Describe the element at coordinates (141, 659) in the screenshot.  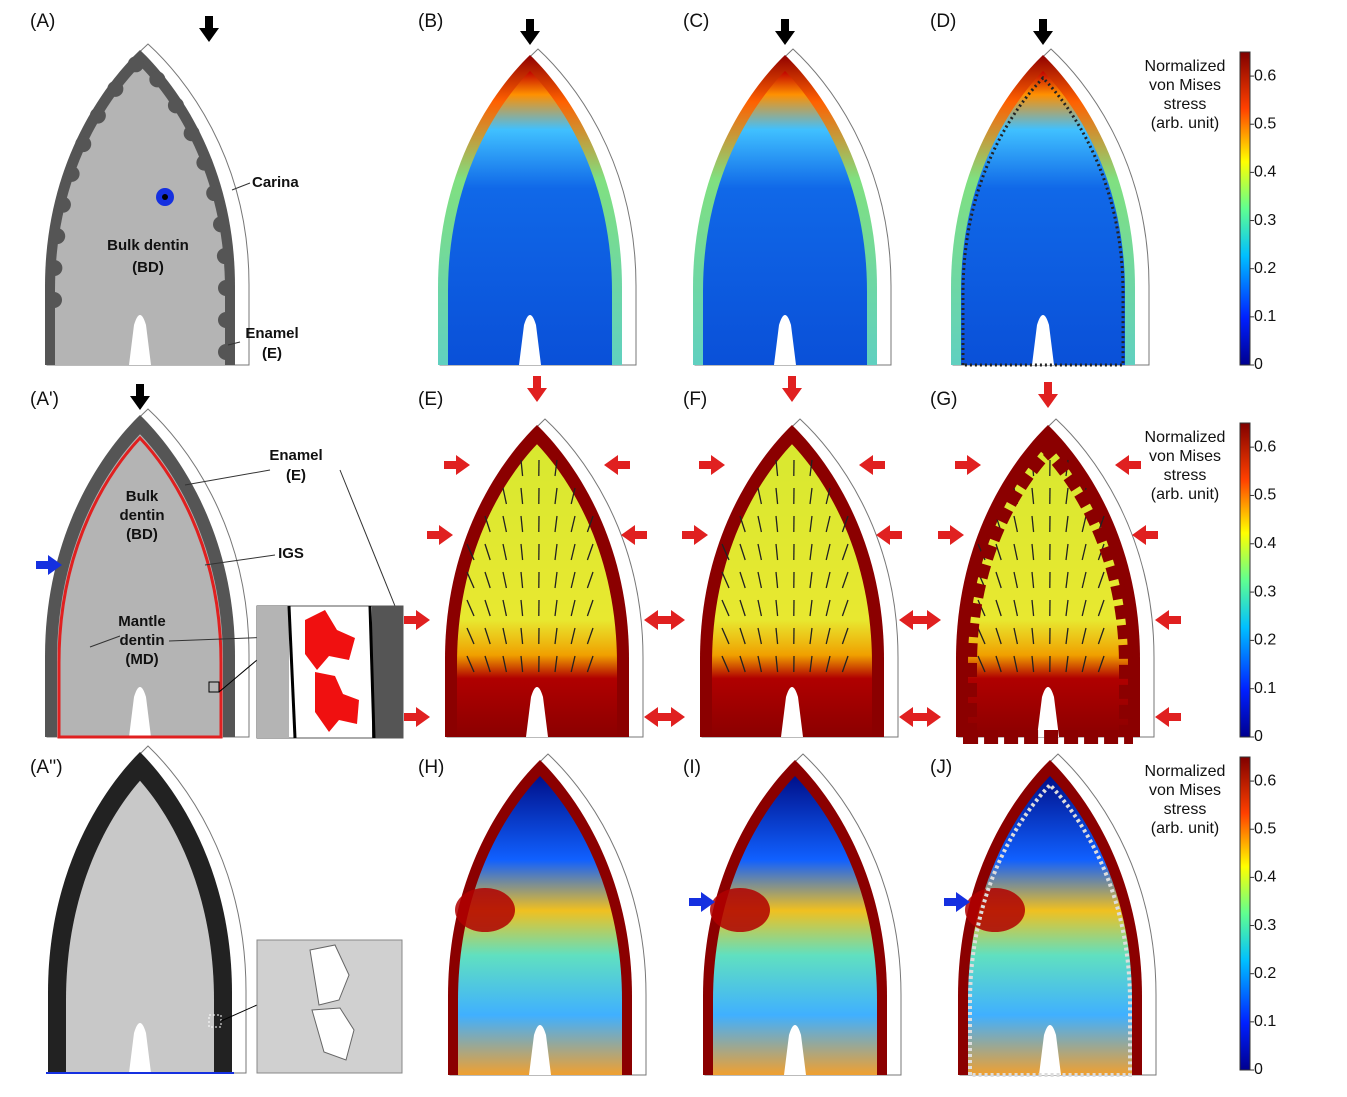
I see `annotation: (MD)` at that location.